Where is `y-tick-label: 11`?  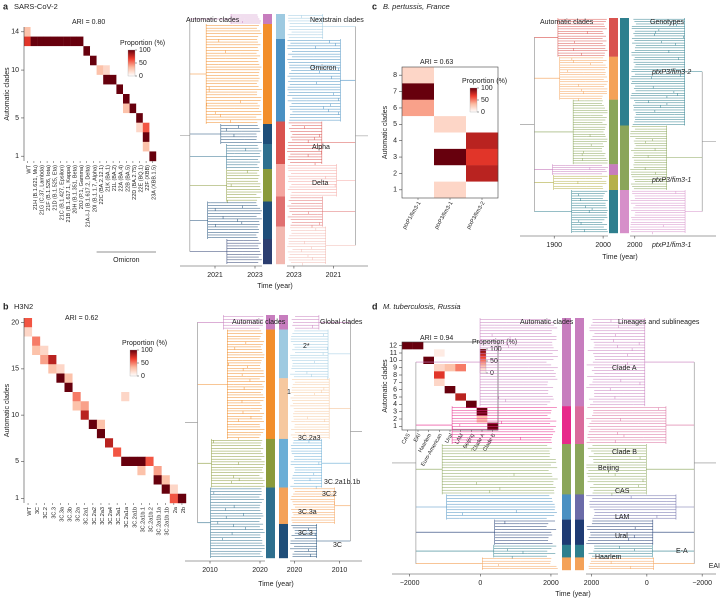
y-tick-label: 11 is located at coordinates (393, 353).